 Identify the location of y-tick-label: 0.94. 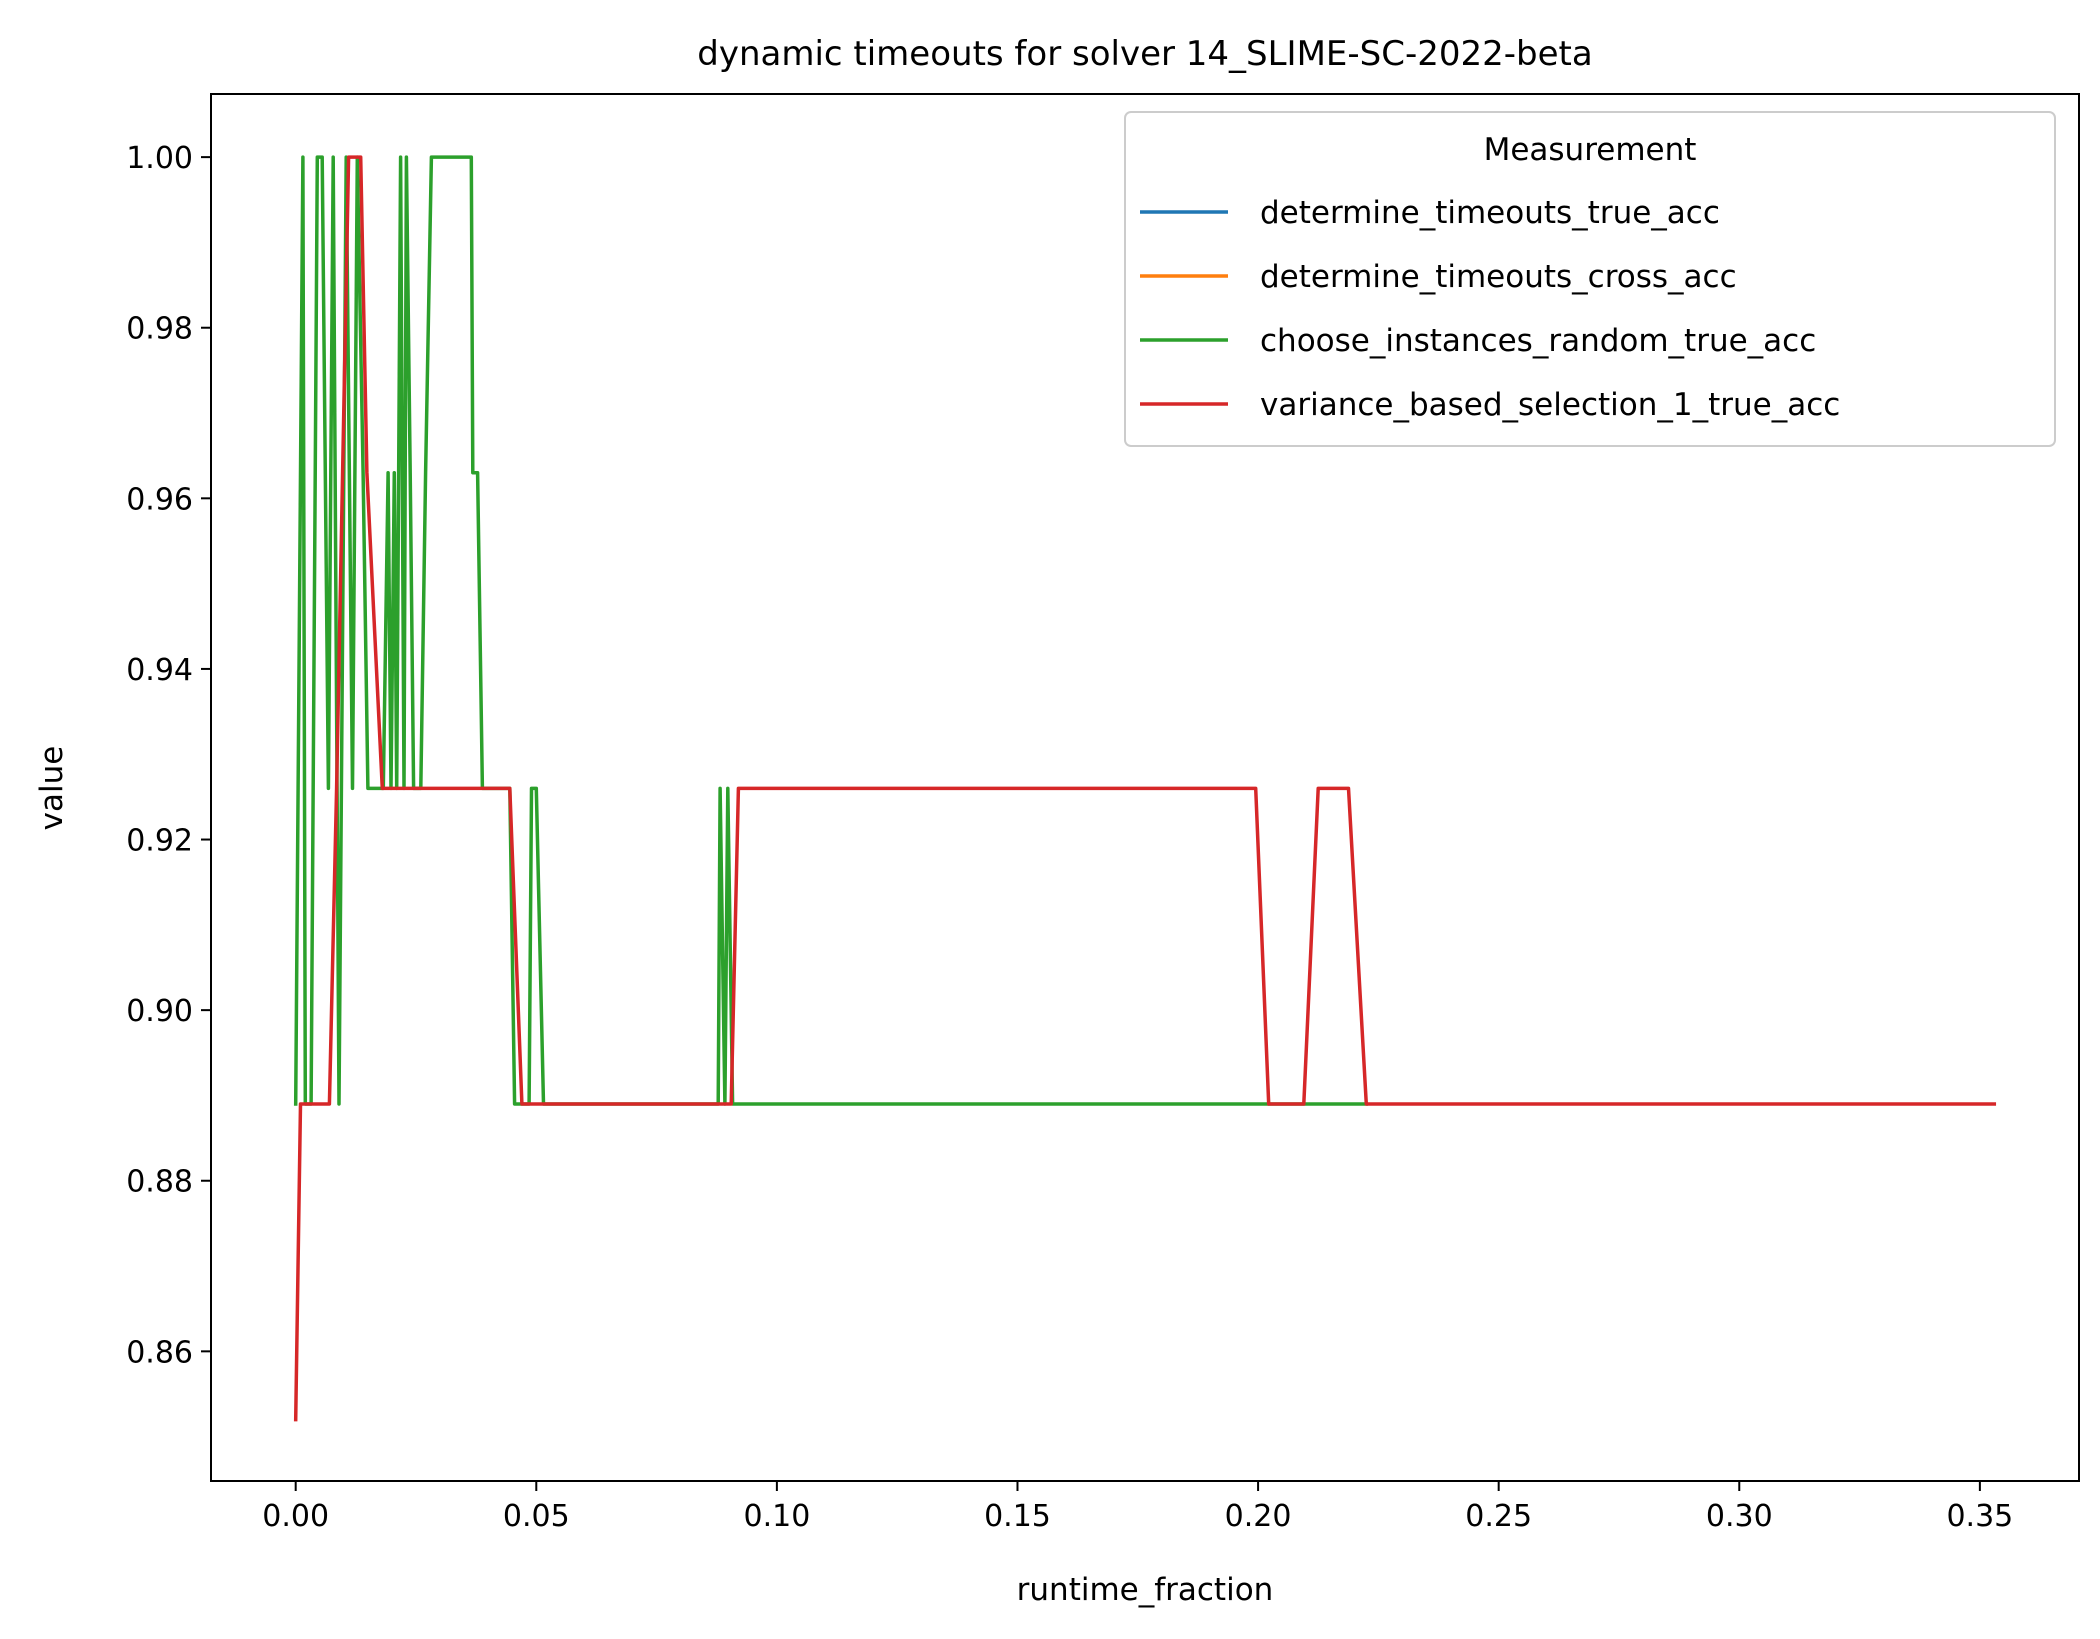
(159, 670).